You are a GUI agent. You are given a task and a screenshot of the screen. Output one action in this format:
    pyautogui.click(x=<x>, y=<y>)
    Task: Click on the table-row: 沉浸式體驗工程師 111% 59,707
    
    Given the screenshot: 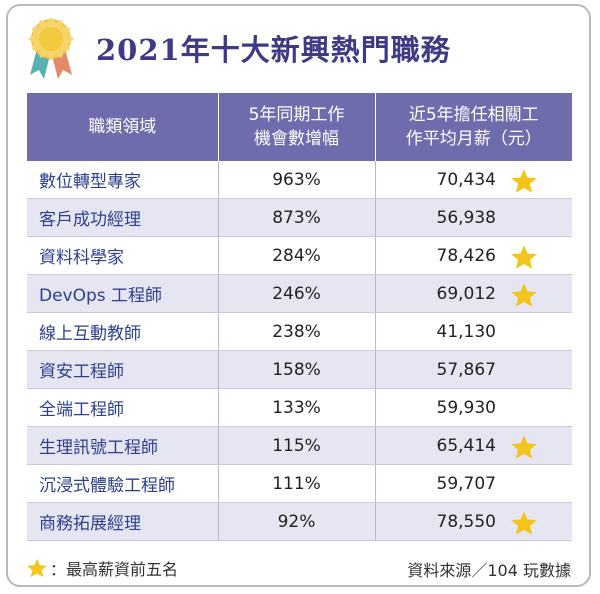 What is the action you would take?
    pyautogui.click(x=299, y=483)
    